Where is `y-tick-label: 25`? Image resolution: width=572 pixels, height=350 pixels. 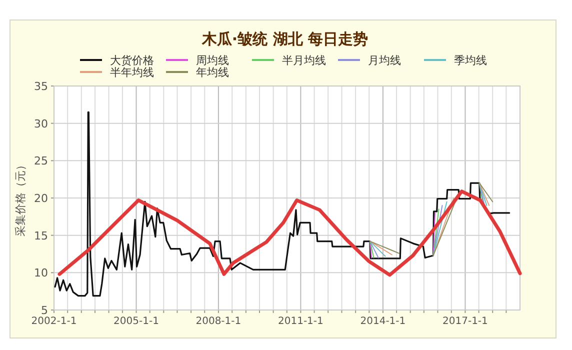 y-tick-label: 25 is located at coordinates (41, 161).